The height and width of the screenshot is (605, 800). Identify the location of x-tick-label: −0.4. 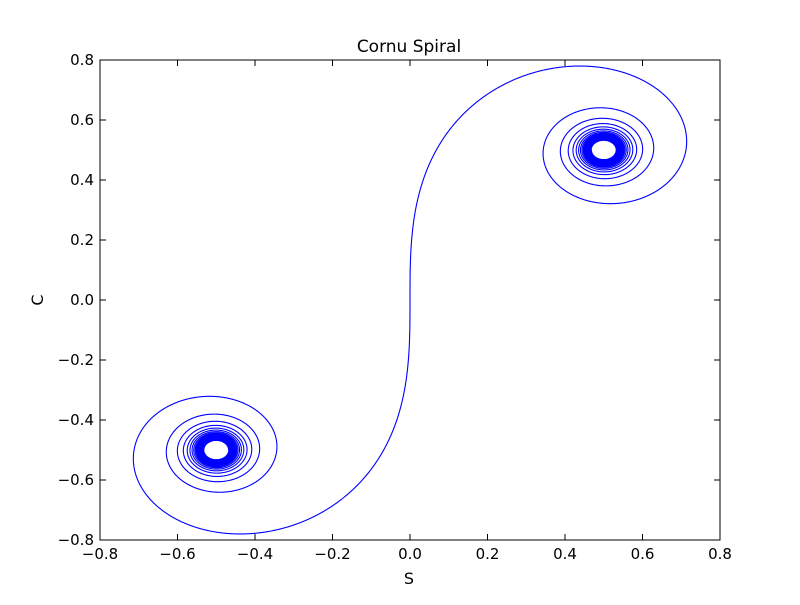
(255, 554).